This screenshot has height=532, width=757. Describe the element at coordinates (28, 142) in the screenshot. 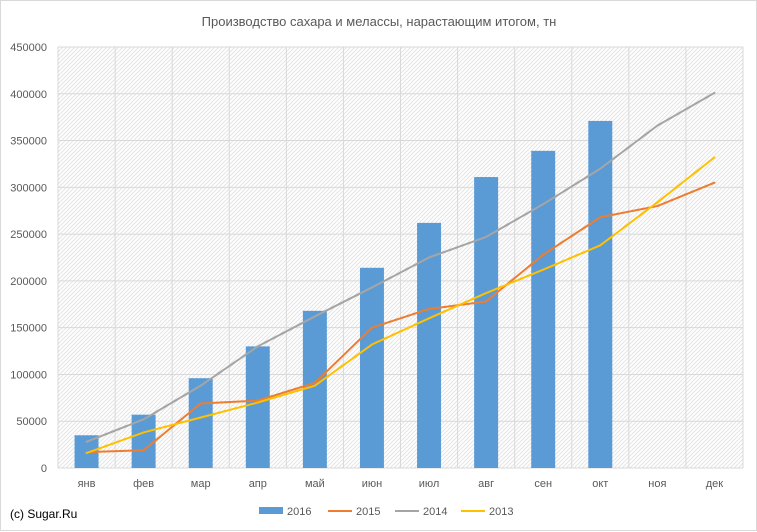

I see `y-tick-label: 350000` at that location.